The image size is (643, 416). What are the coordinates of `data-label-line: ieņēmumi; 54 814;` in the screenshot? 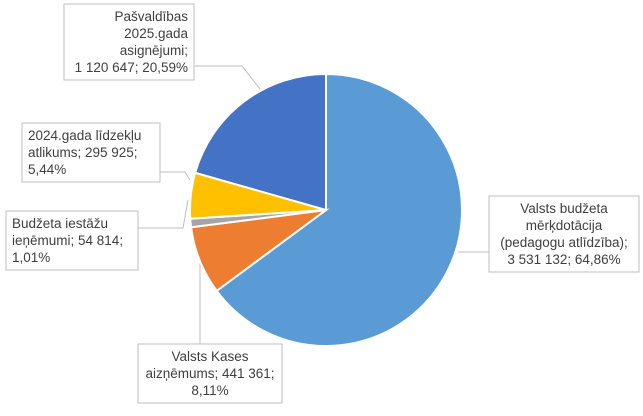 It's located at (67, 240).